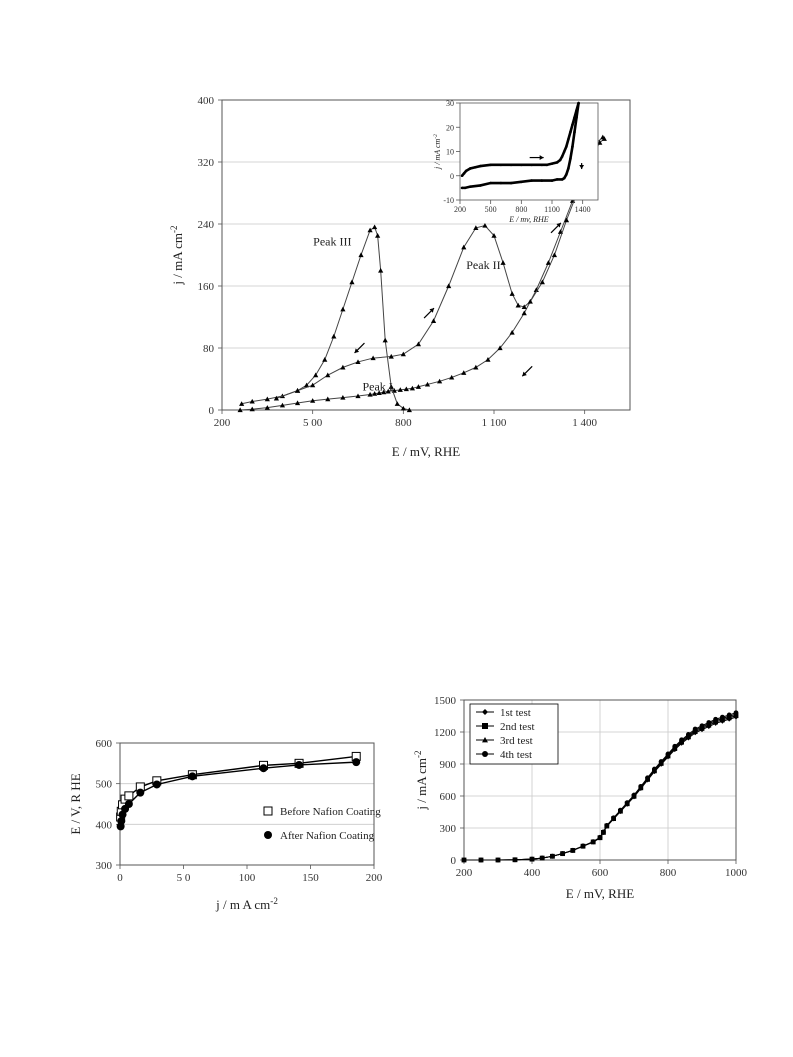  Describe the element at coordinates (532, 873) in the screenshot. I see `x-tick-label: 400` at that location.